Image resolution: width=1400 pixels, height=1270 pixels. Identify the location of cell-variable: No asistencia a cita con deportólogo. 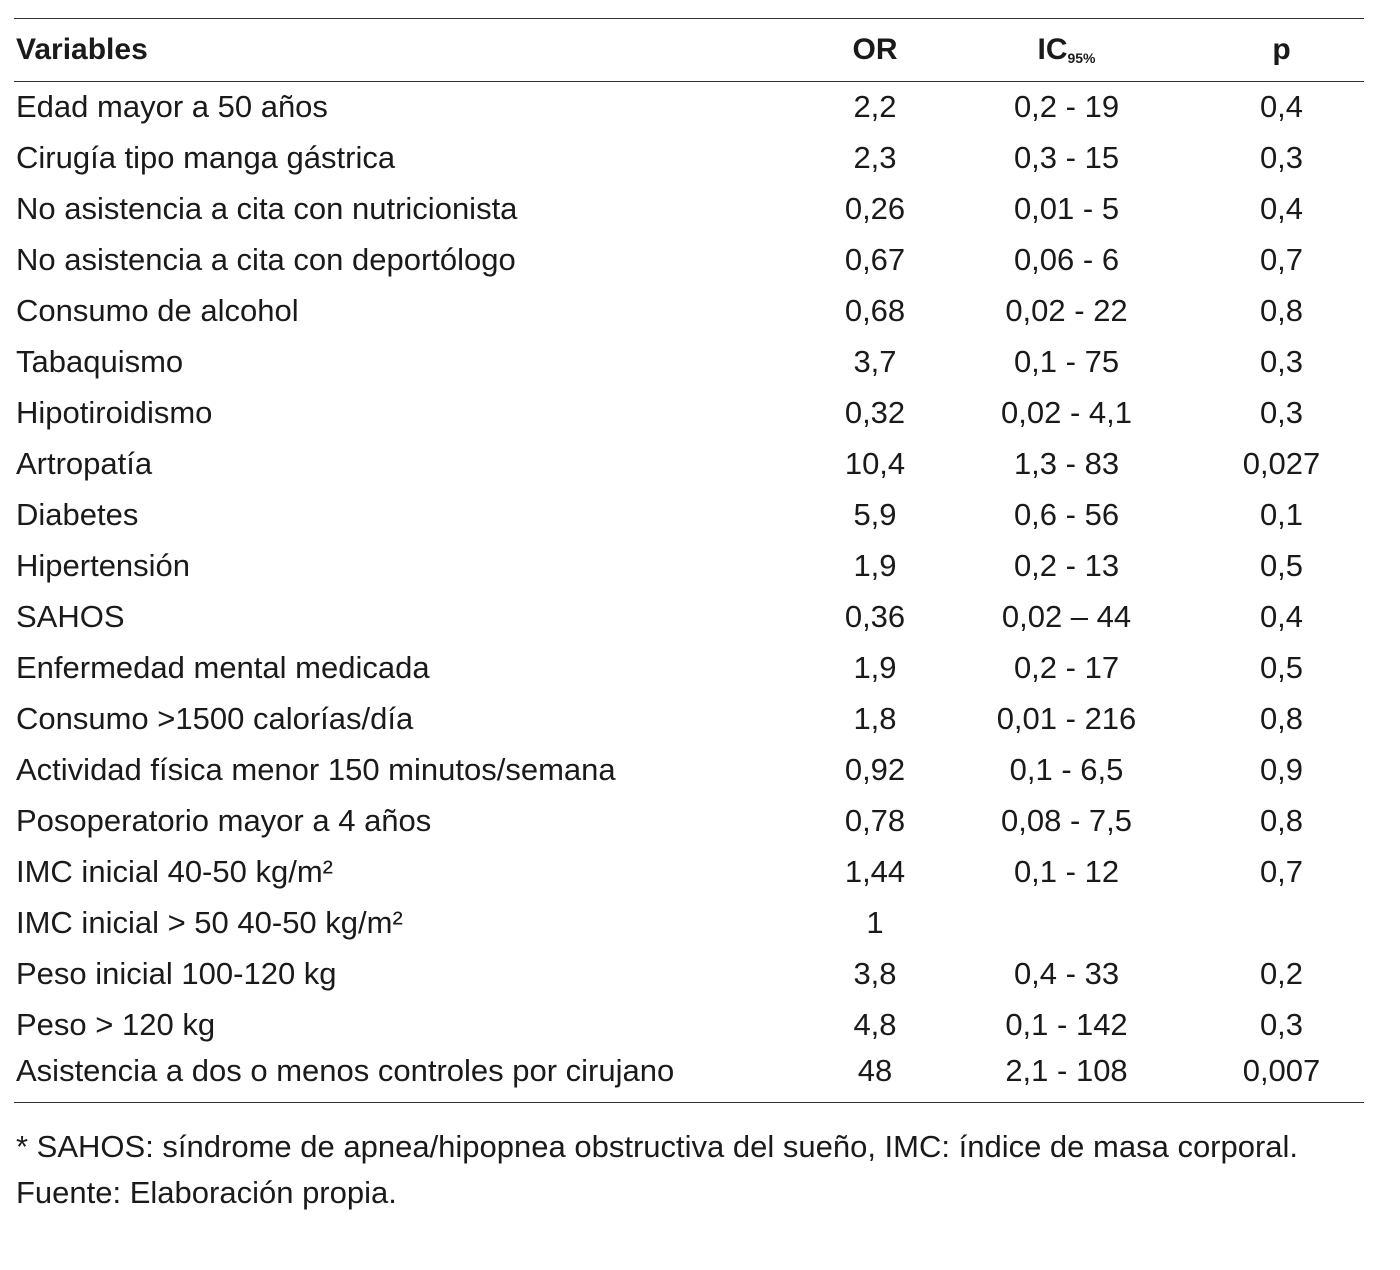
(266, 259).